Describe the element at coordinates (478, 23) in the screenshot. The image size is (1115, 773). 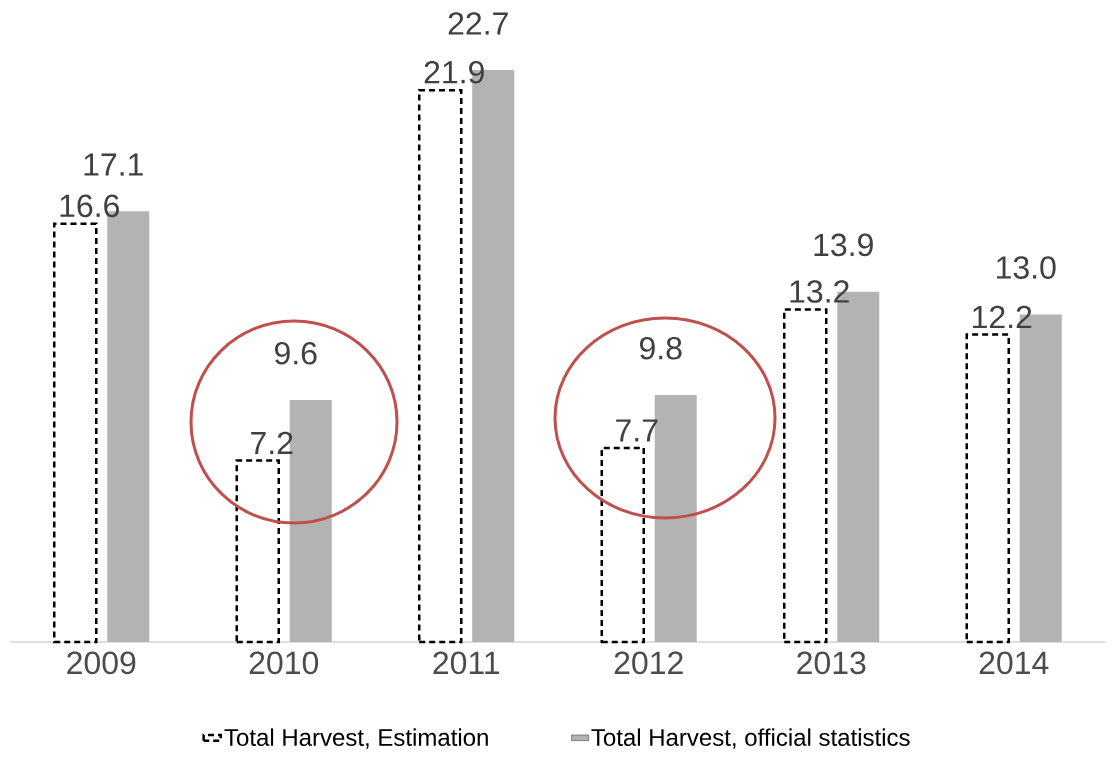
I see `data-label: 22.7` at that location.